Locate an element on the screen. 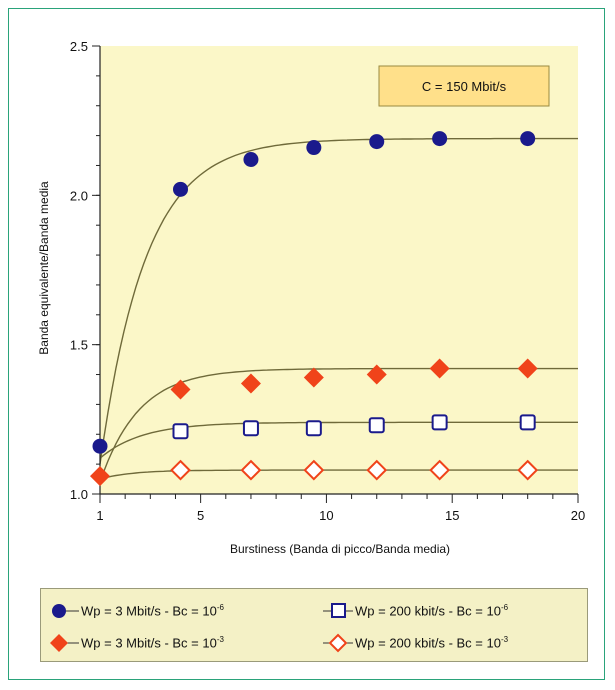  y-tick-label: 1.0 is located at coordinates (79, 494).